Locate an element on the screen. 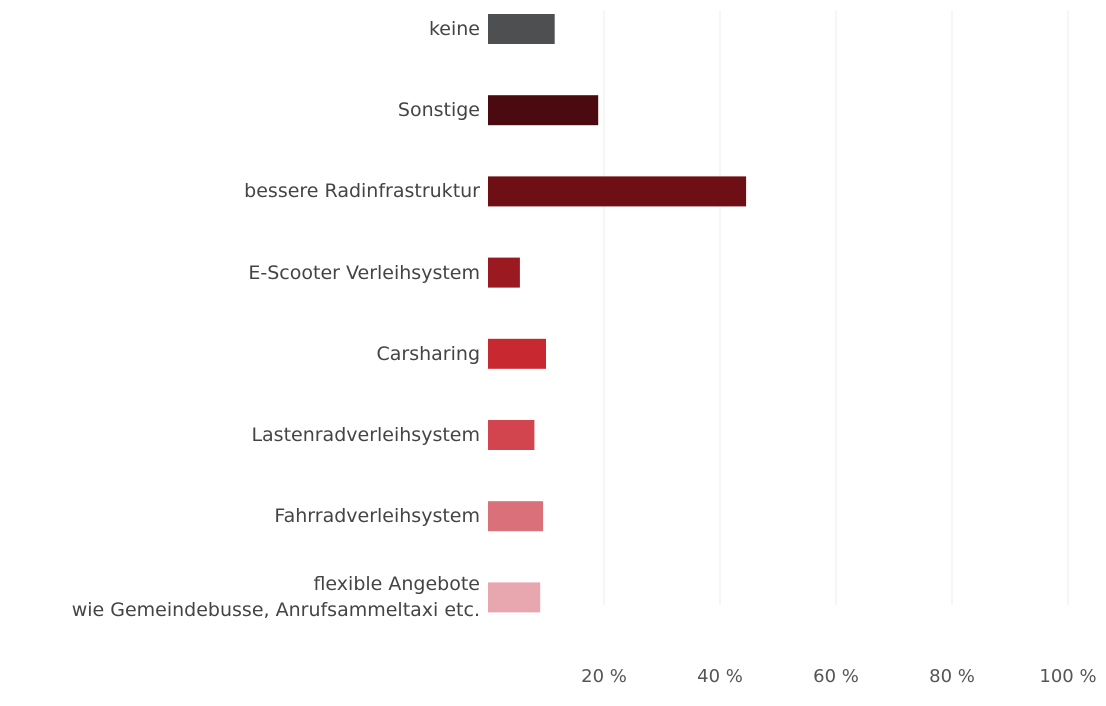  x-tick-label: 60 % is located at coordinates (836, 676).